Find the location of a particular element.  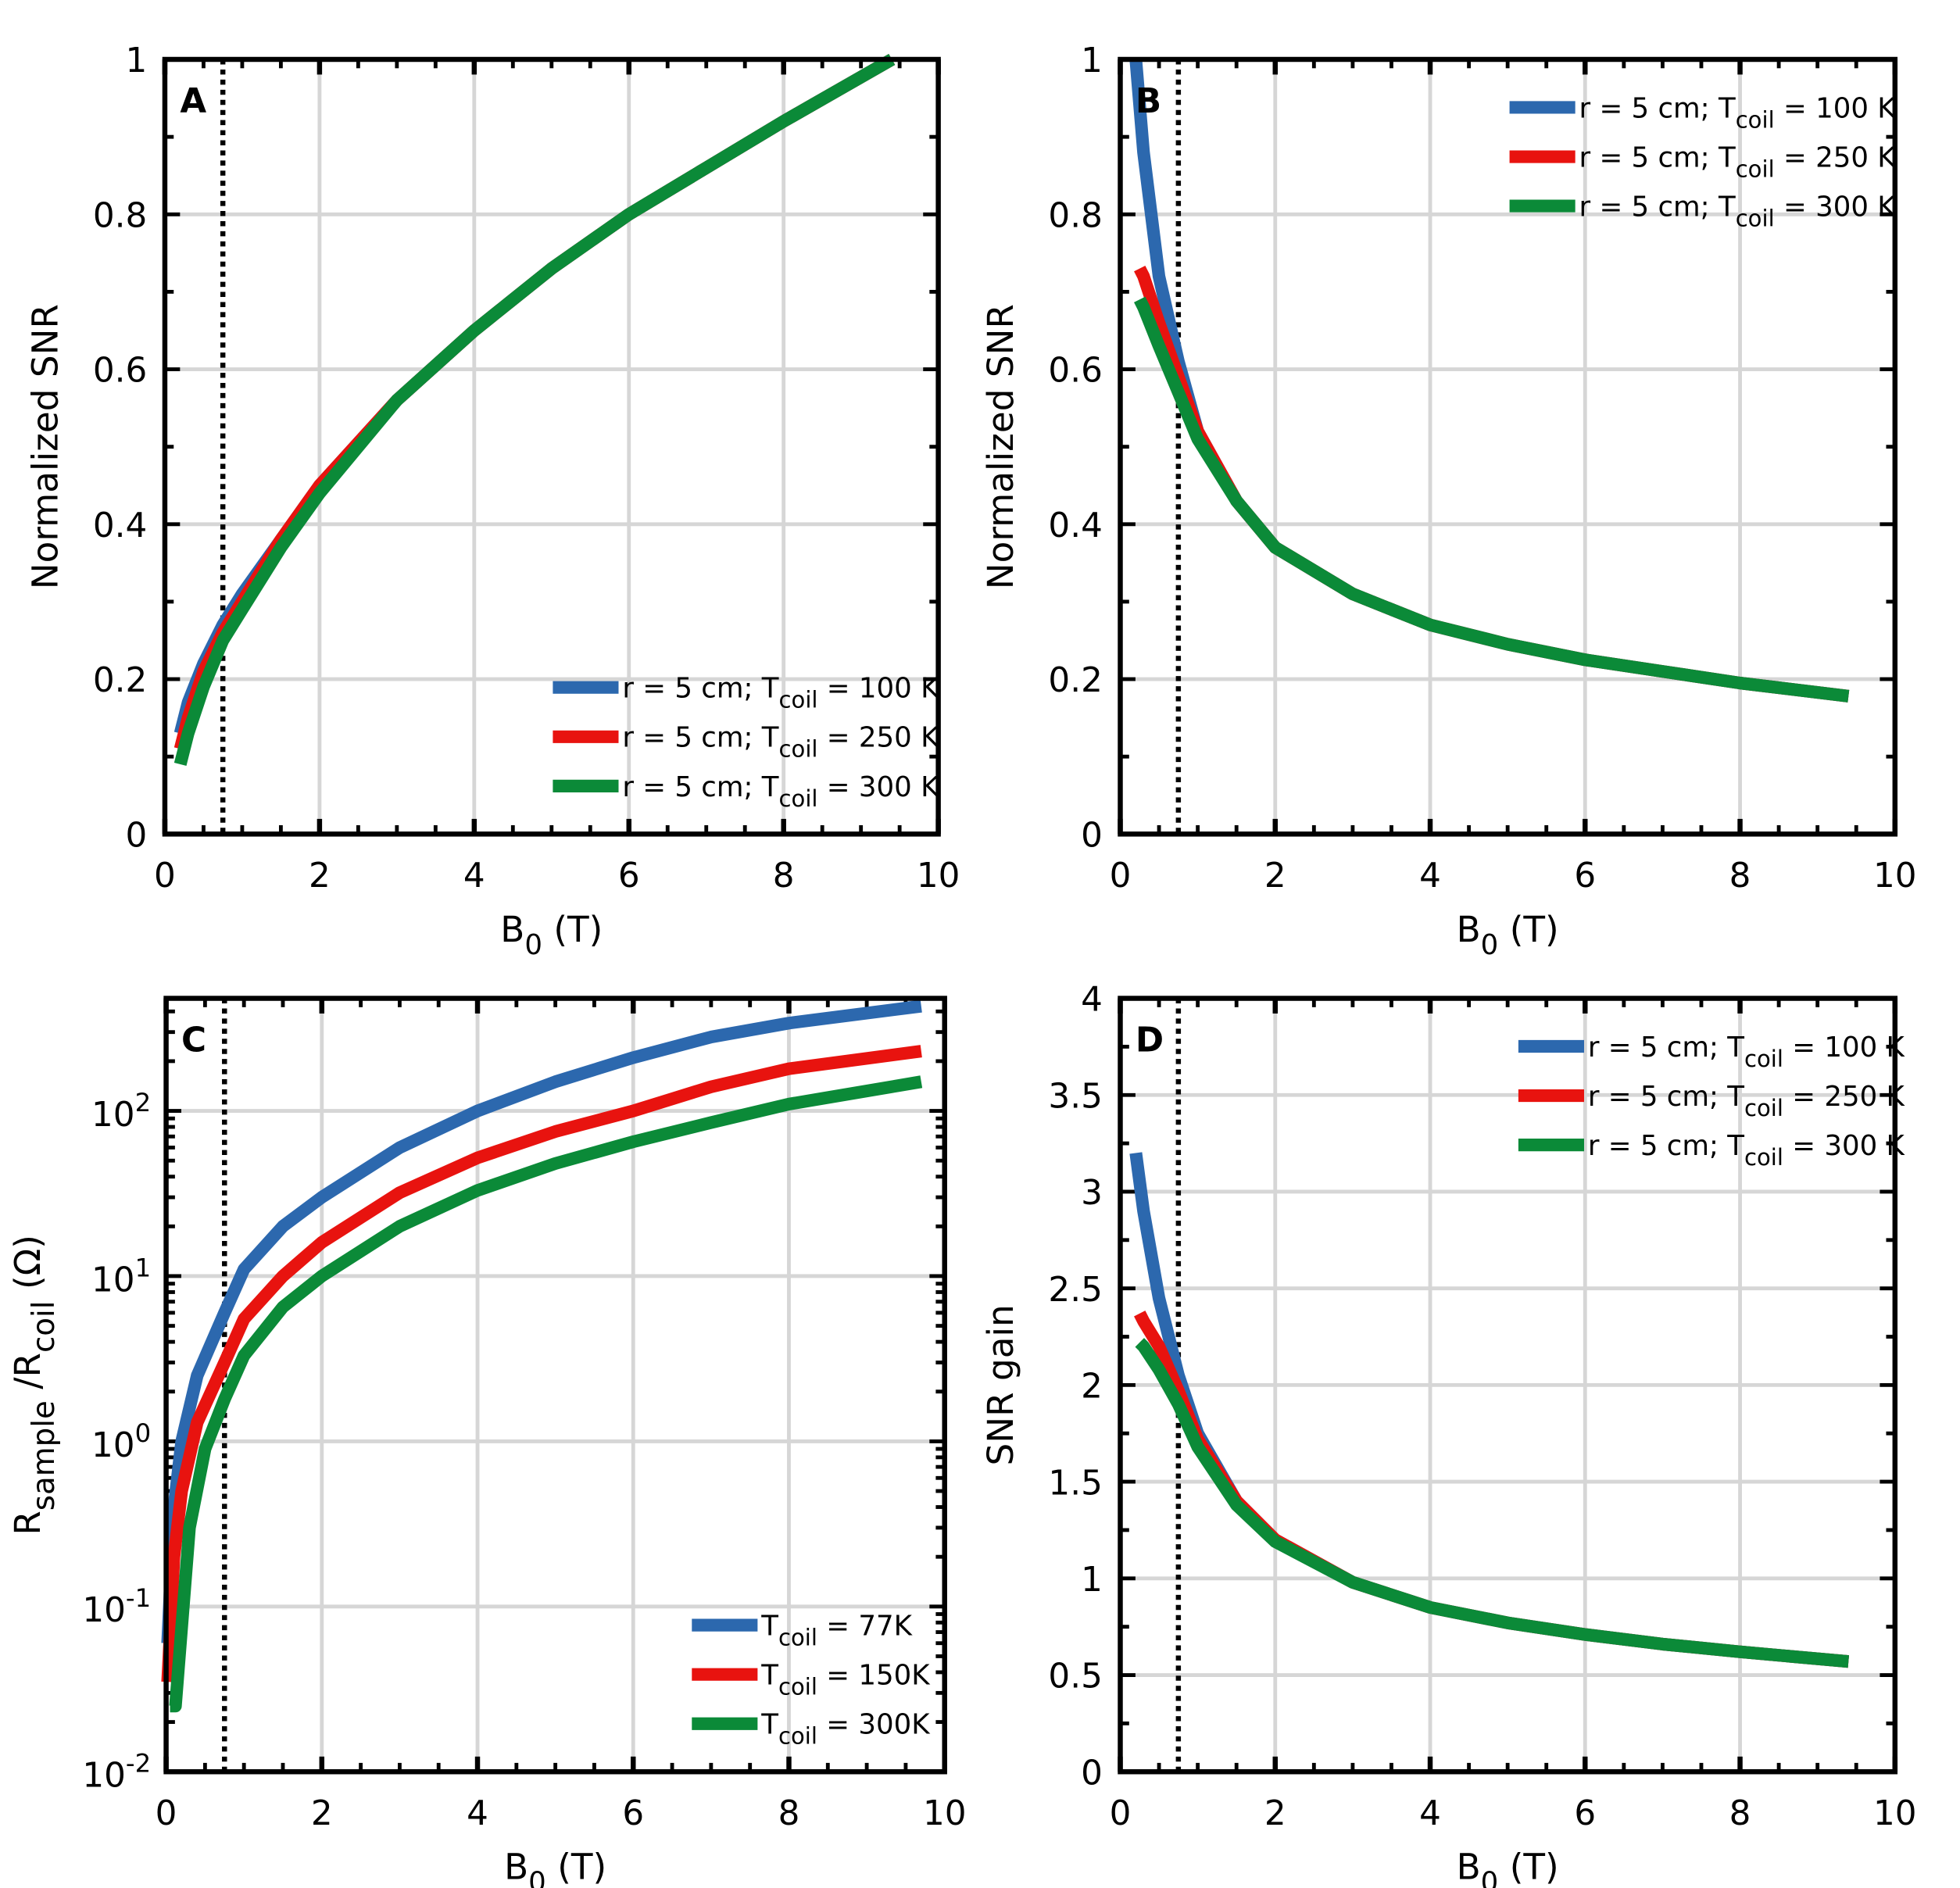

y-tick-label: 10¹ is located at coordinates (121, 1276).